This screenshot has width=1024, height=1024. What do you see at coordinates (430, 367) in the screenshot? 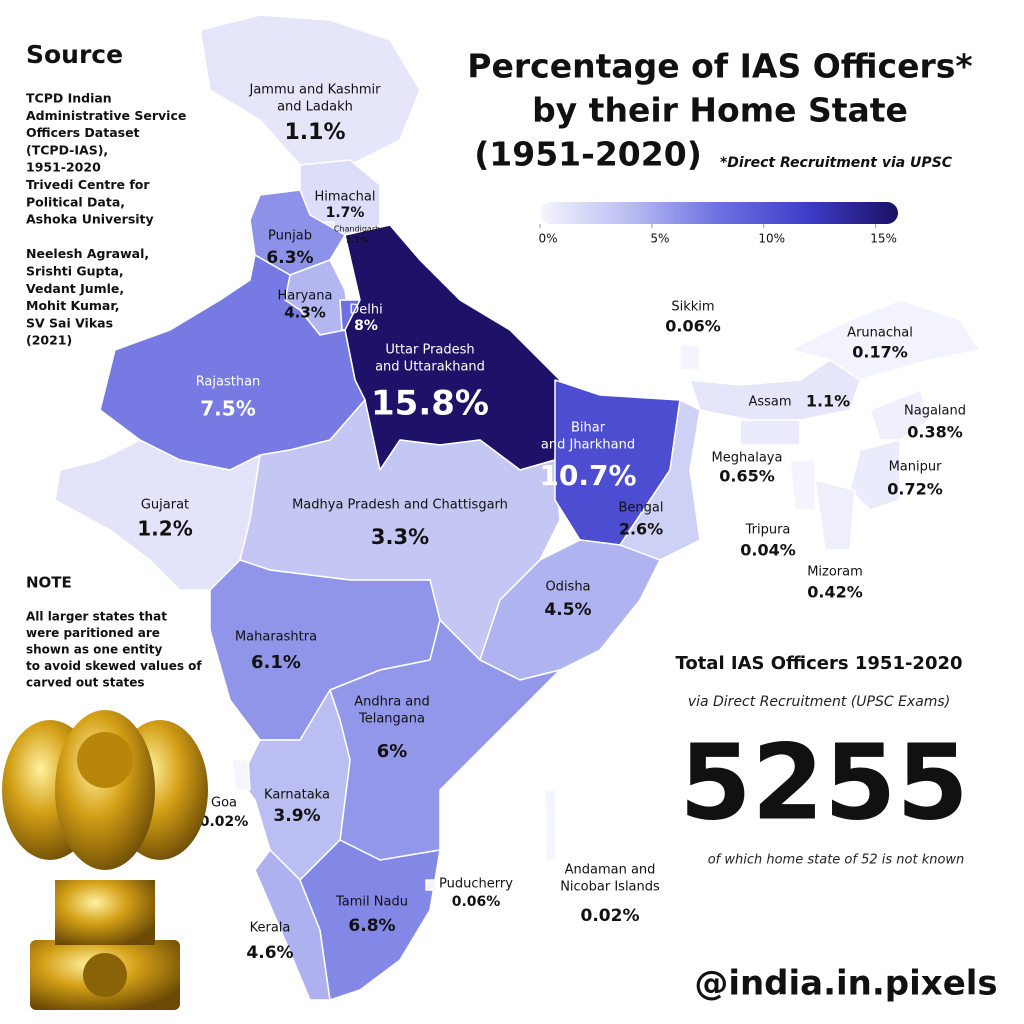
I see `region-name: and Uttarakhand` at bounding box center [430, 367].